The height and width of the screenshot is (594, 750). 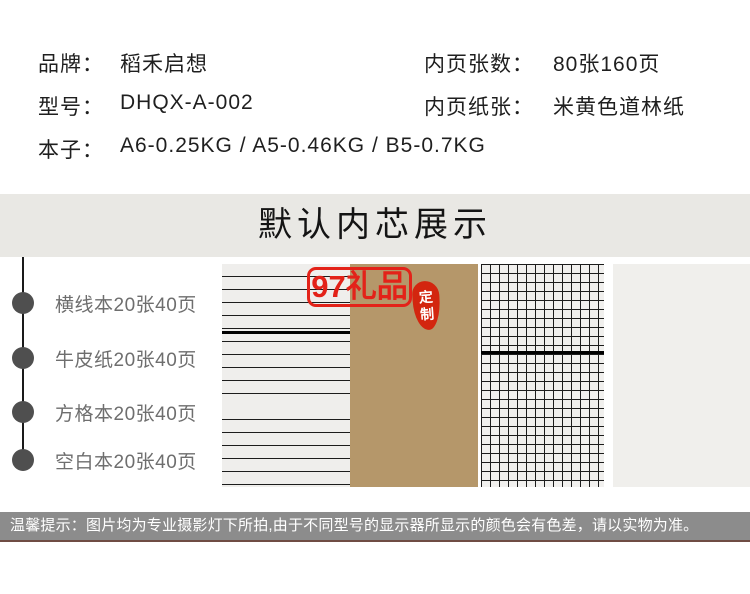 I want to click on spec-label-brand: 品牌：, so click(x=71, y=64).